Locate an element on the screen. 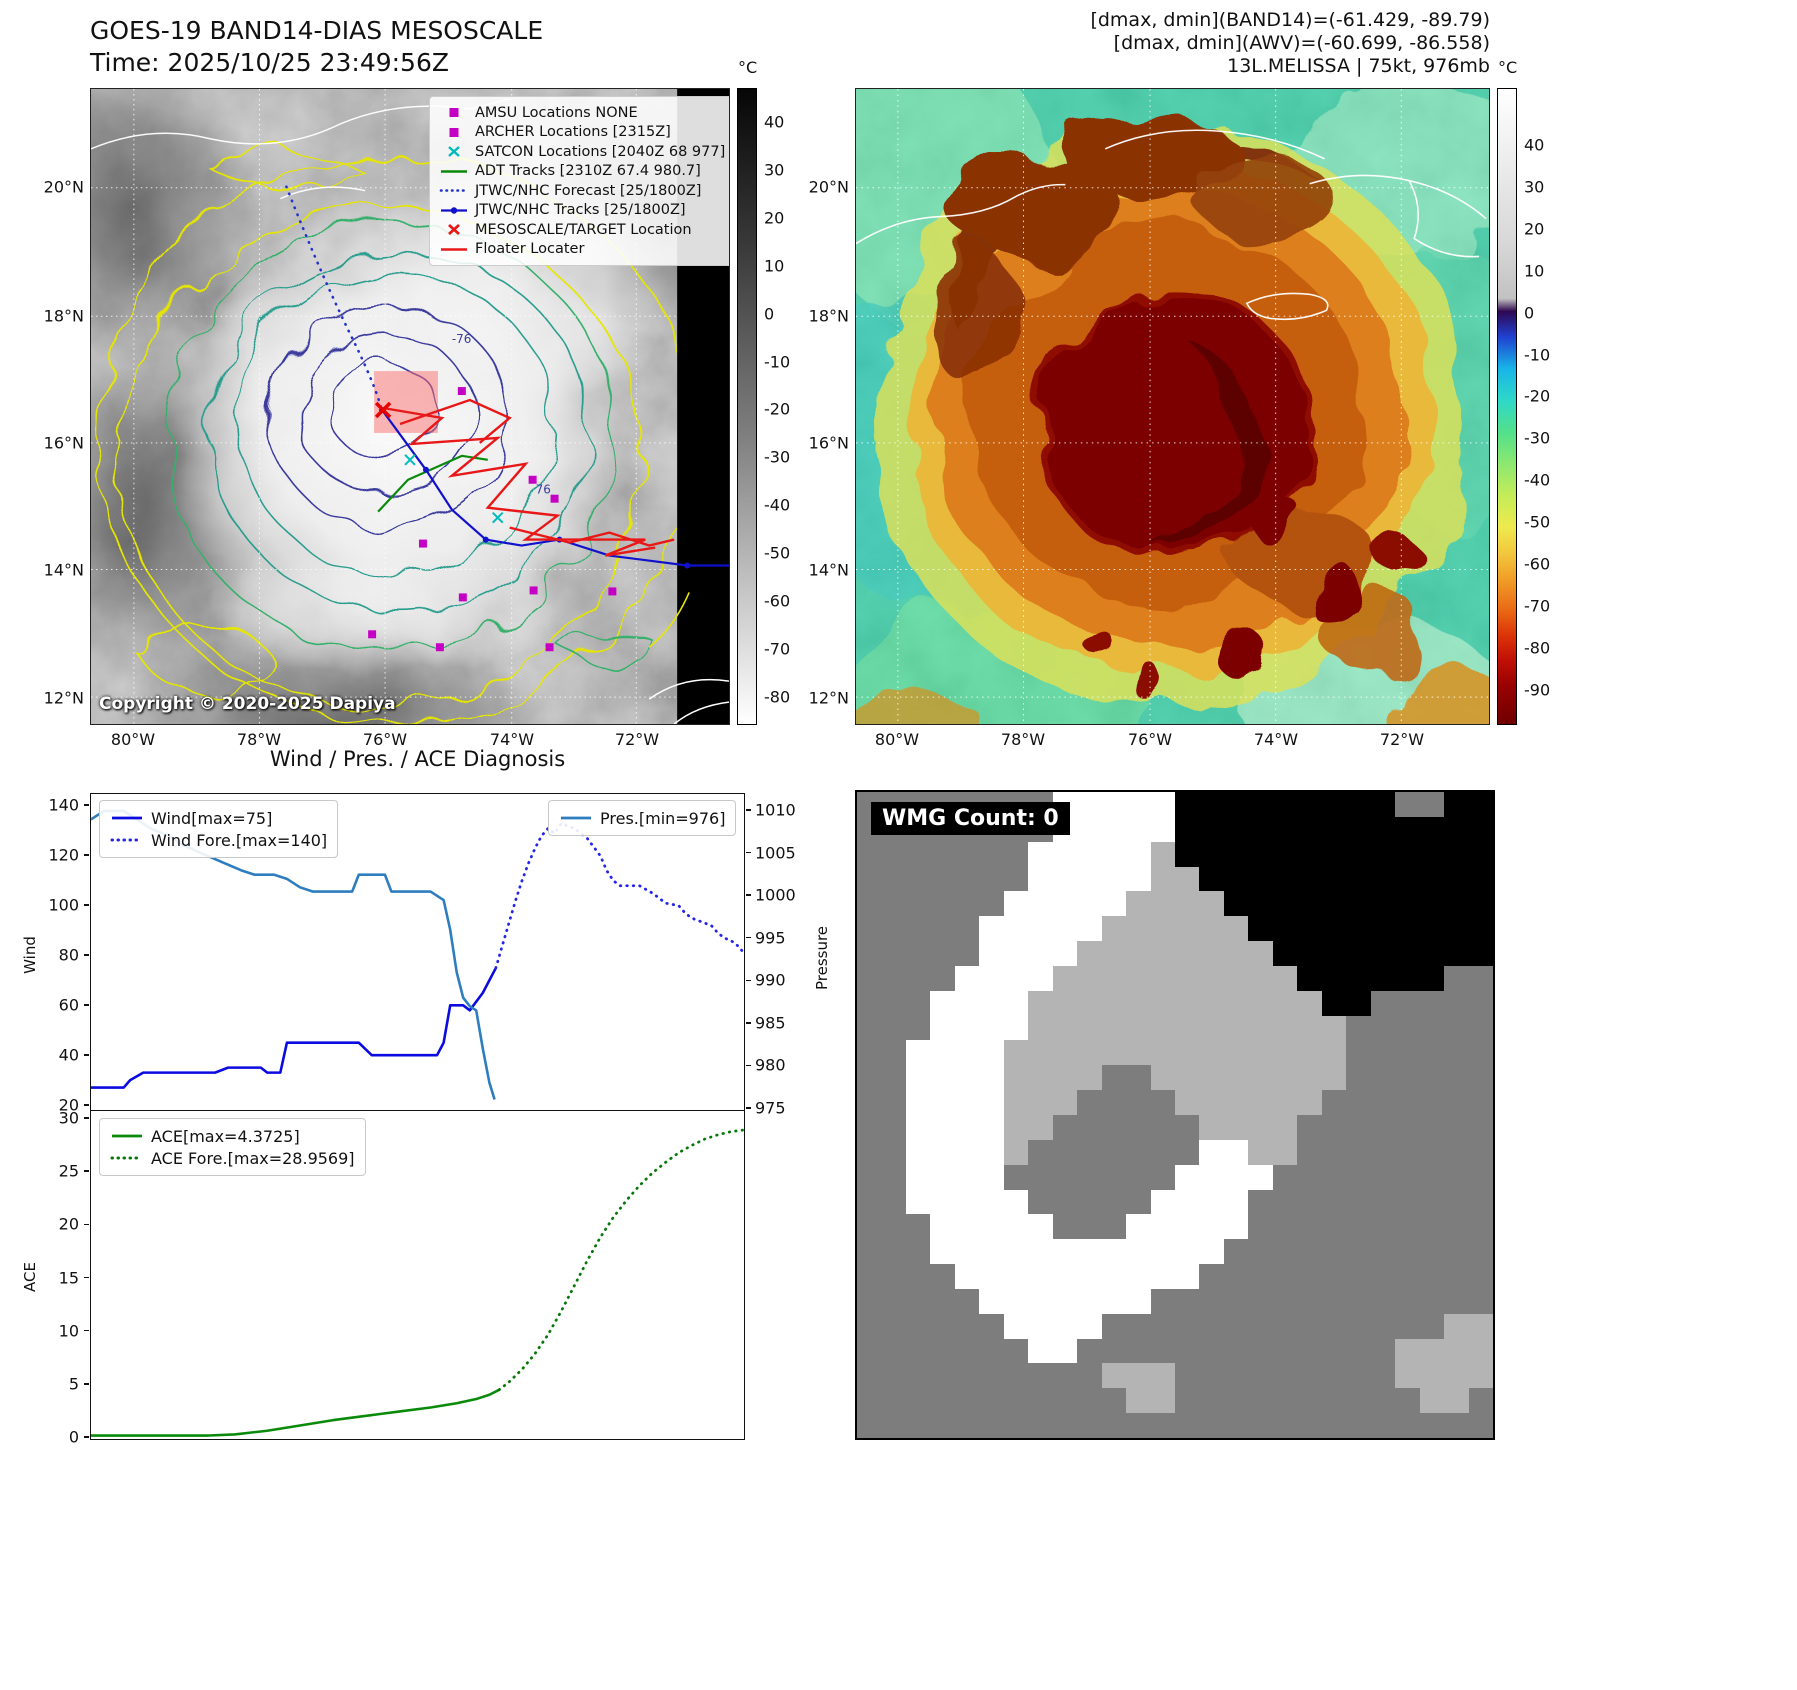 This screenshot has height=1690, width=1797. colorbar-tick-label: -20 is located at coordinates (777, 409).